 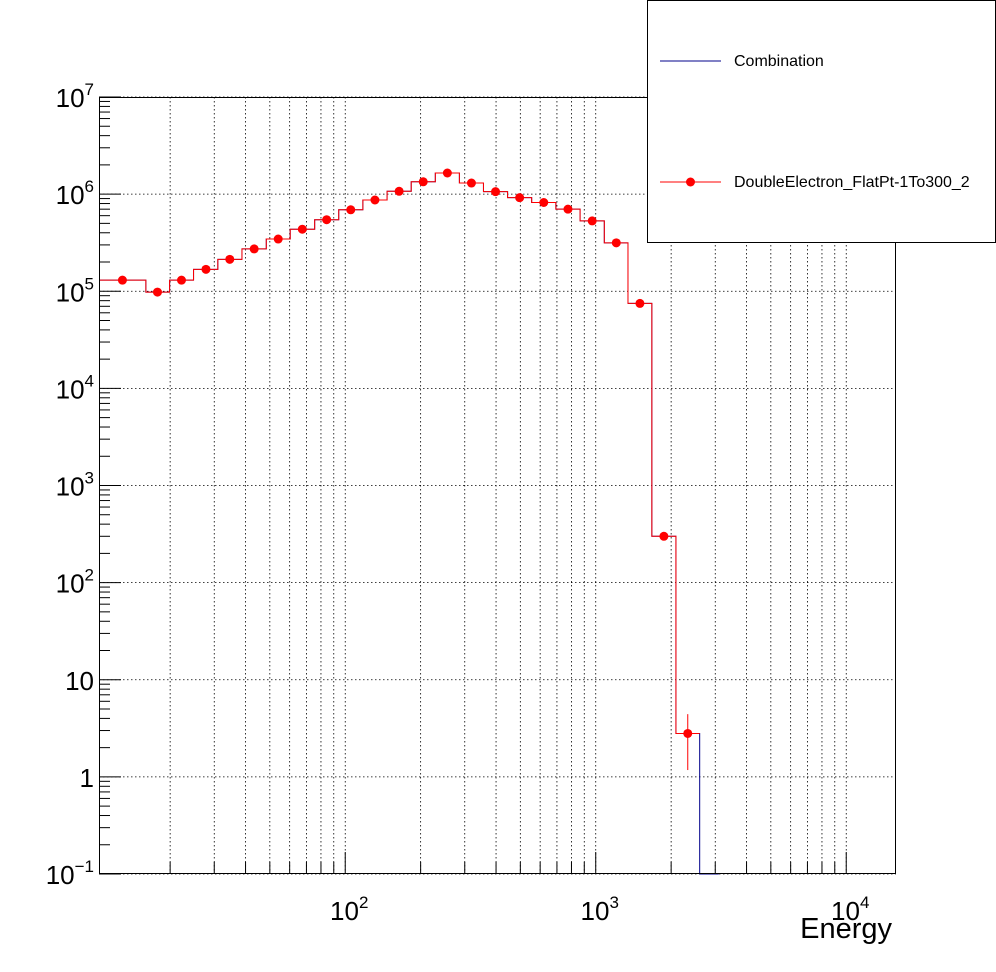 What do you see at coordinates (349, 909) in the screenshot?
I see `x-tick-label: 10²` at bounding box center [349, 909].